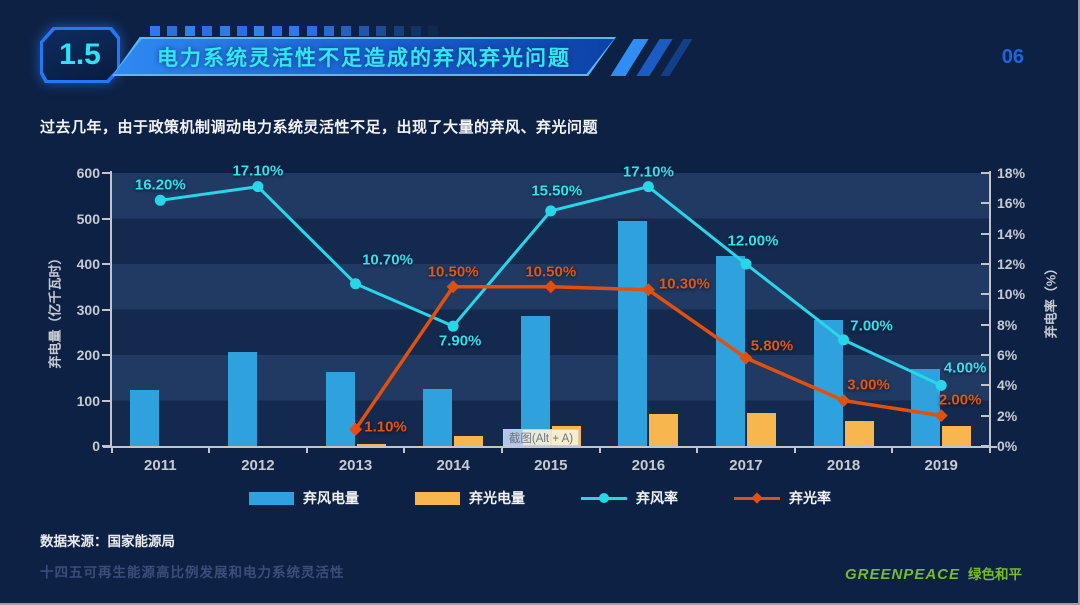 This screenshot has height=605, width=1080. Describe the element at coordinates (107, 541) in the screenshot. I see `data-source-note: 数据来源：国家能源局` at that location.